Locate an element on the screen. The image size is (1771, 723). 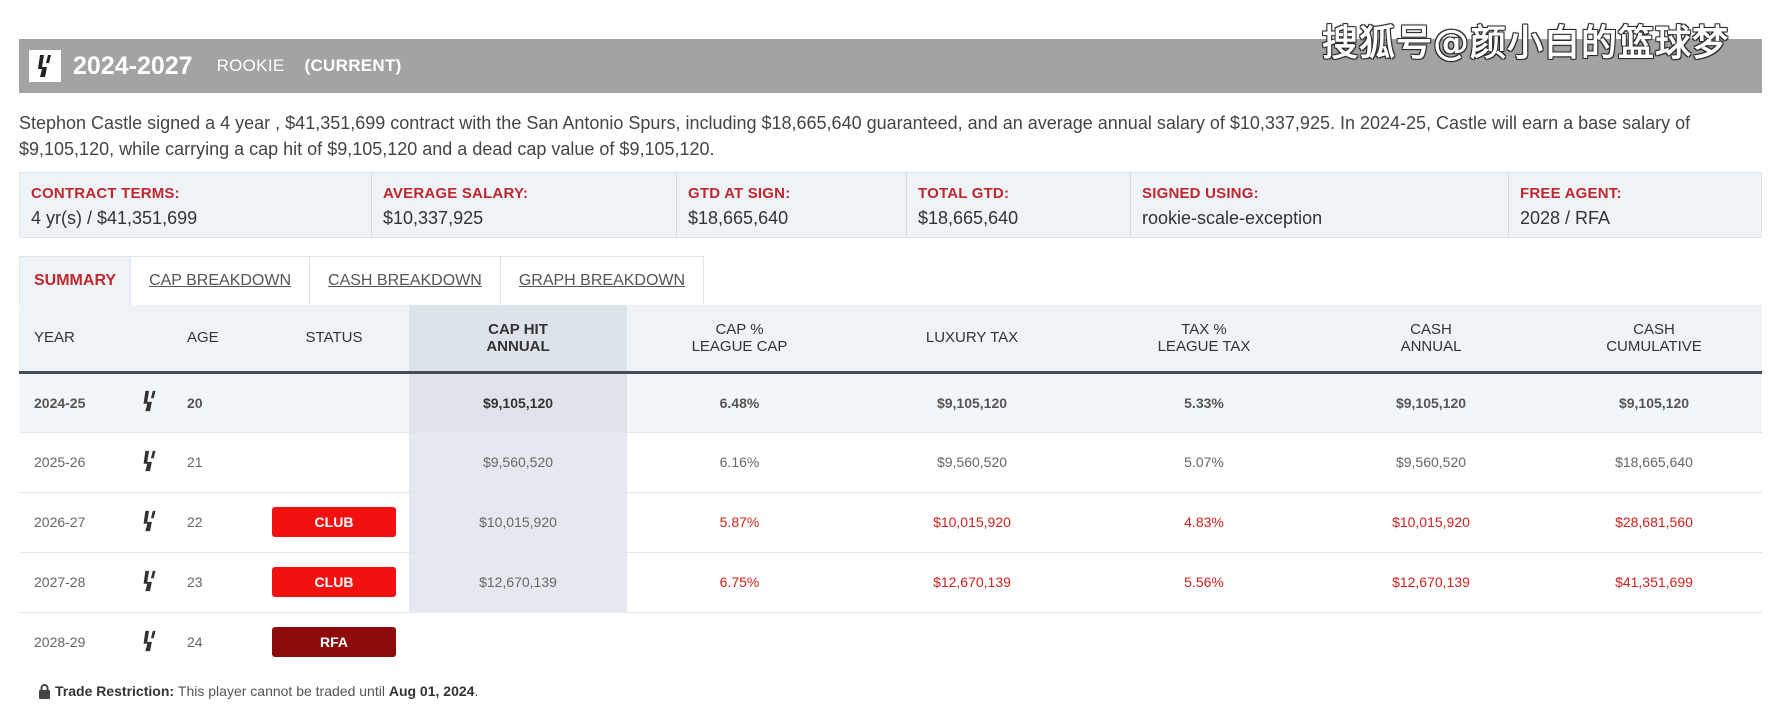
cap-hit-cell: $12,670,139 is located at coordinates (518, 582).